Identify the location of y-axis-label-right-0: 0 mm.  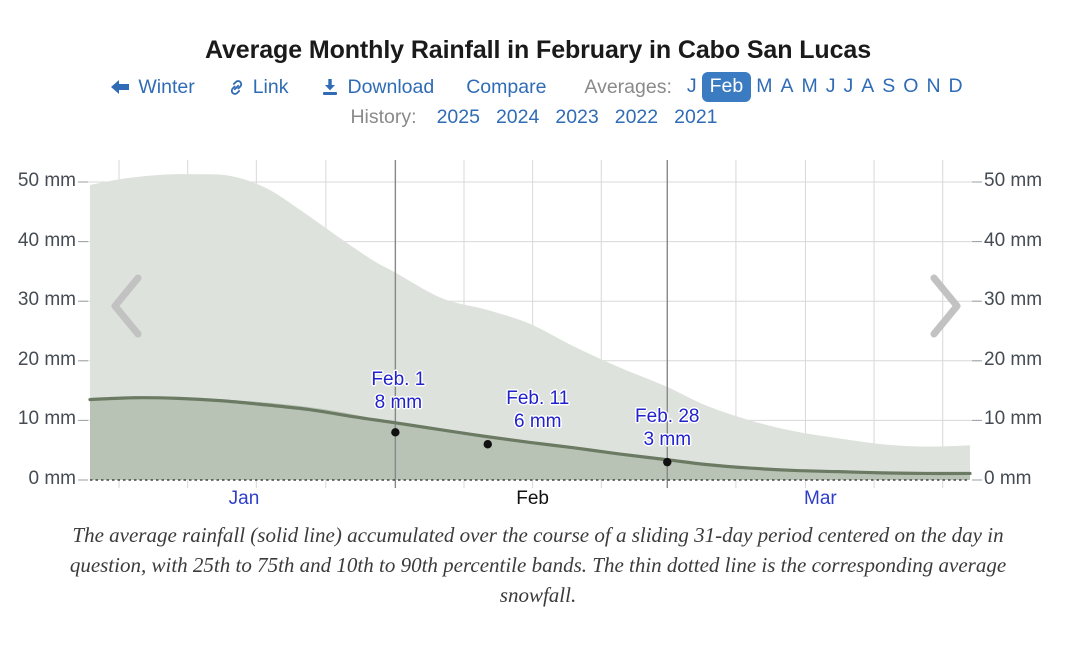
(1008, 478).